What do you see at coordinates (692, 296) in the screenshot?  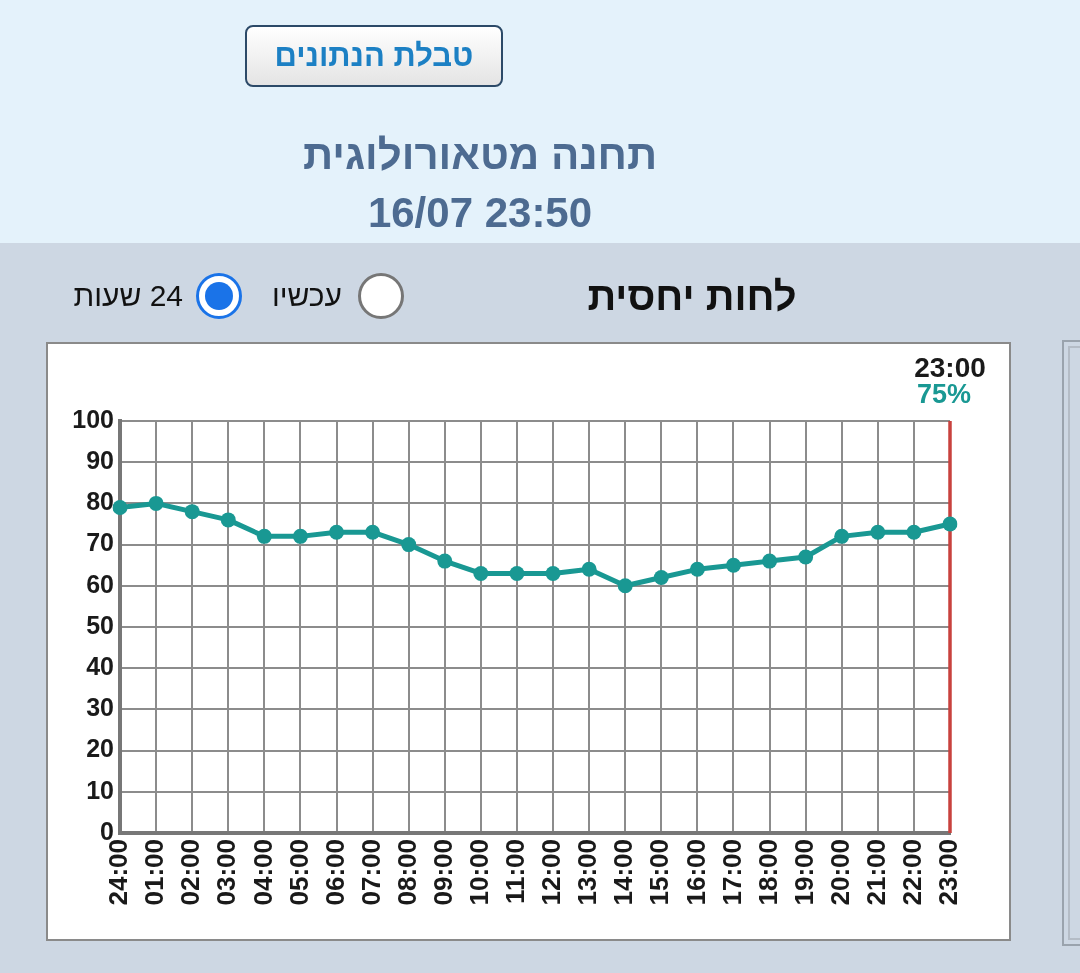 I see `chart-title: לחות יחסית` at bounding box center [692, 296].